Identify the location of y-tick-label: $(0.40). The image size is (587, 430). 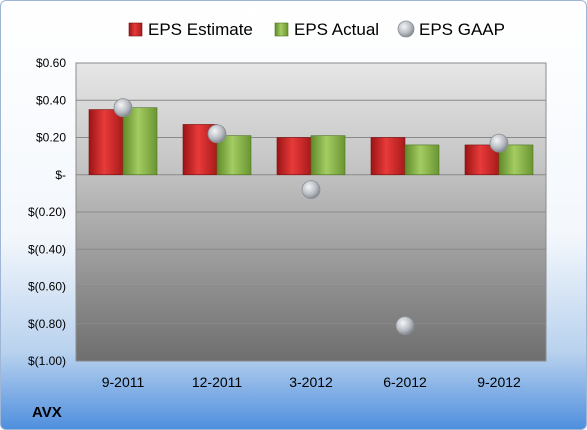
(47, 249).